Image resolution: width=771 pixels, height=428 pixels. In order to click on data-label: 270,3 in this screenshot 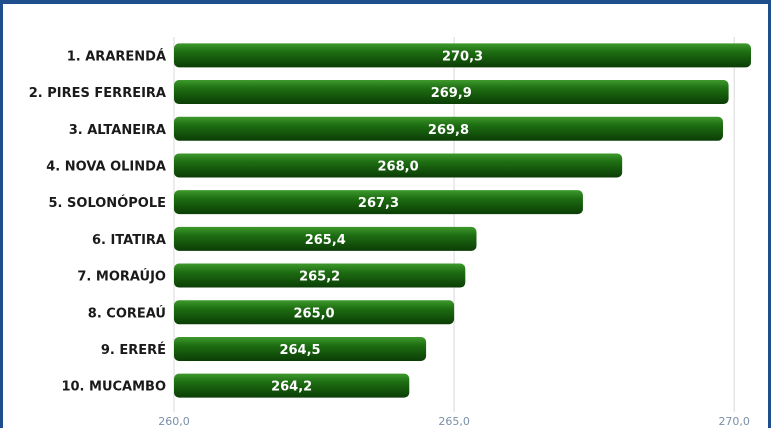, I will do `click(462, 56)`.